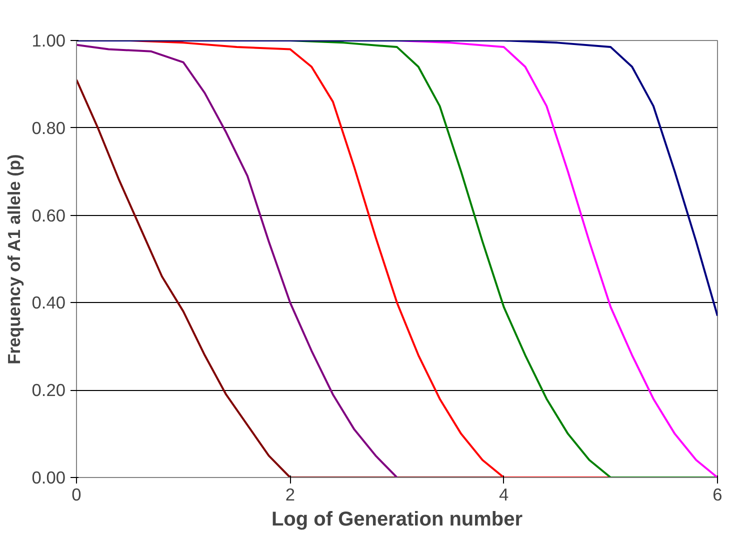 This screenshot has width=739, height=537. What do you see at coordinates (397, 519) in the screenshot?
I see `x-axis-title: Log of Generation number` at bounding box center [397, 519].